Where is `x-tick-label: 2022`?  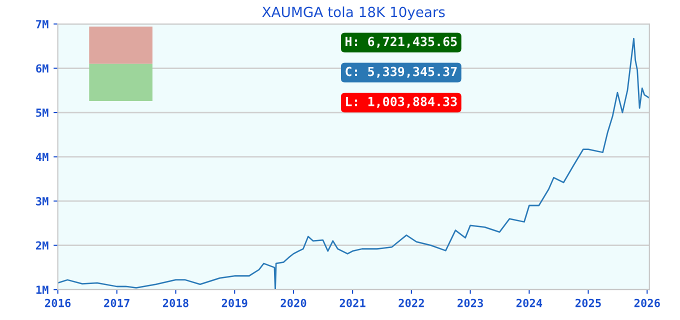 x-tick-label: 2022 is located at coordinates (411, 303).